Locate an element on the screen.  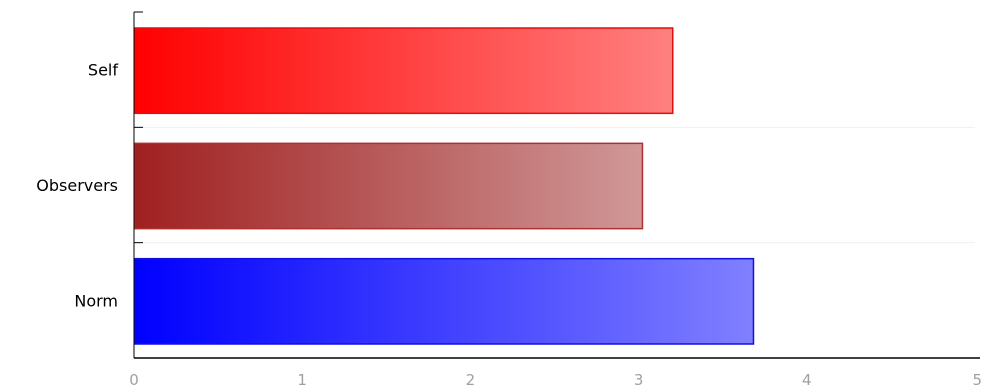
x-tick-label: 5 is located at coordinates (977, 380).